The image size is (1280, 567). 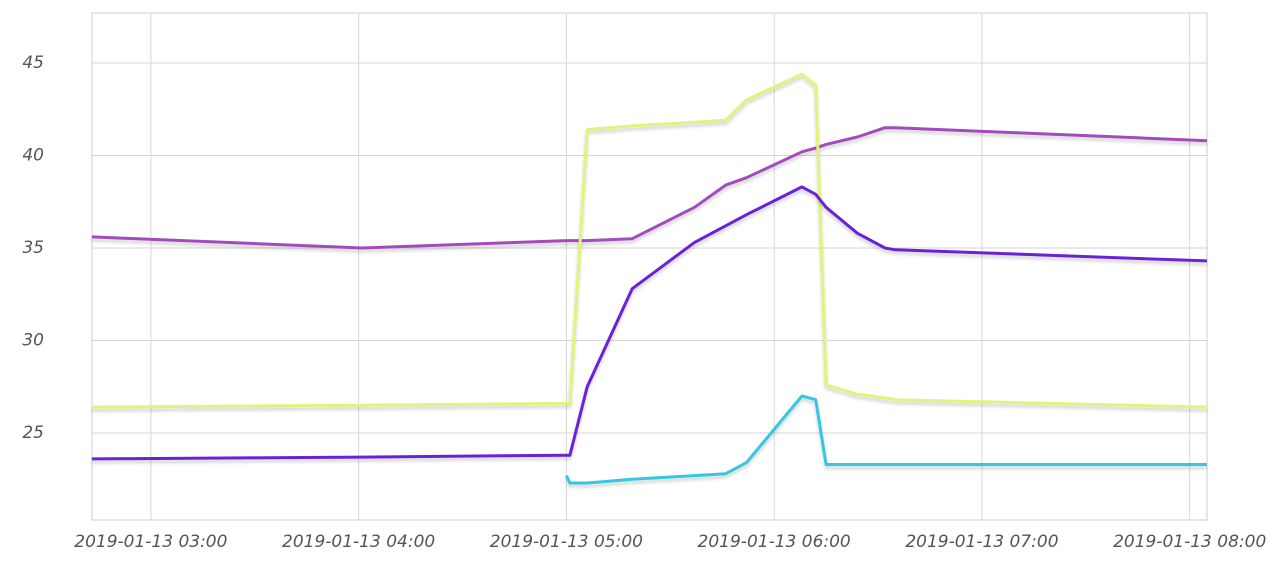 I want to click on y-tick-label: 45, so click(x=33, y=63).